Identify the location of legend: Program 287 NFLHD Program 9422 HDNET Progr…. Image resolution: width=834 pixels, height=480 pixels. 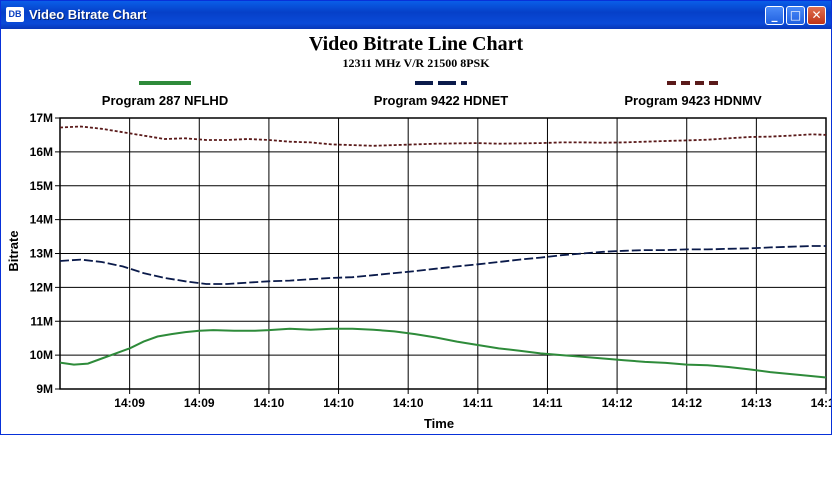
(432, 94).